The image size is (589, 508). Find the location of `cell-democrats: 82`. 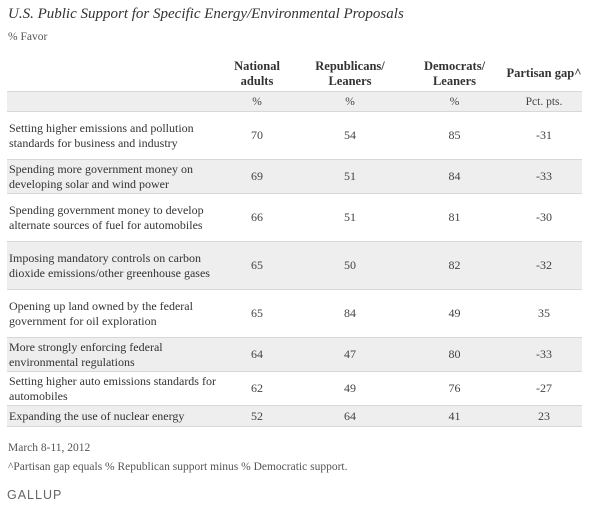

cell-democrats: 82 is located at coordinates (454, 265).